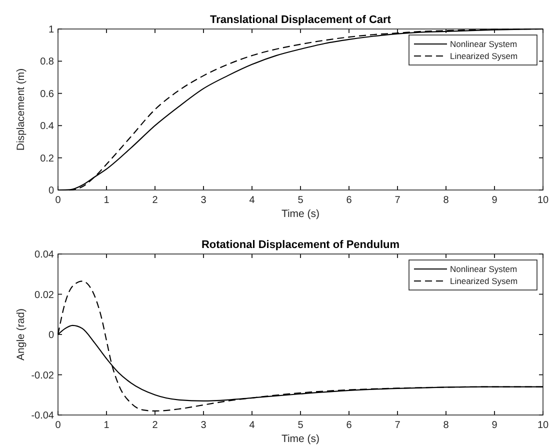 Image resolution: width=551 pixels, height=447 pixels. What do you see at coordinates (42, 376) in the screenshot?
I see `y-tick-label: -0.02` at bounding box center [42, 376].